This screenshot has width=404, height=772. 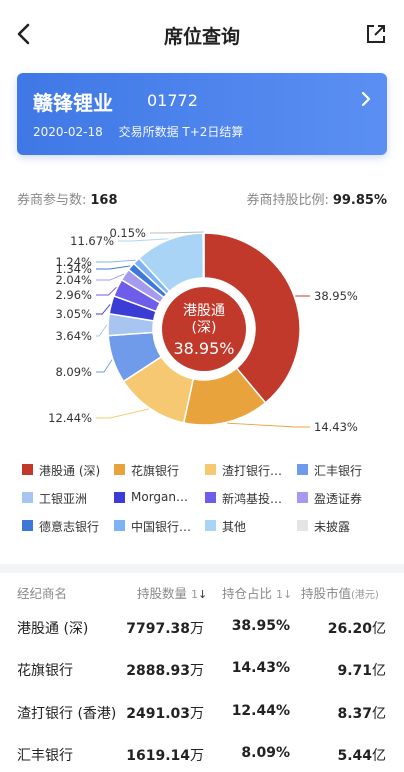 What do you see at coordinates (201, 37) in the screenshot?
I see `page-title: 席位查询` at bounding box center [201, 37].